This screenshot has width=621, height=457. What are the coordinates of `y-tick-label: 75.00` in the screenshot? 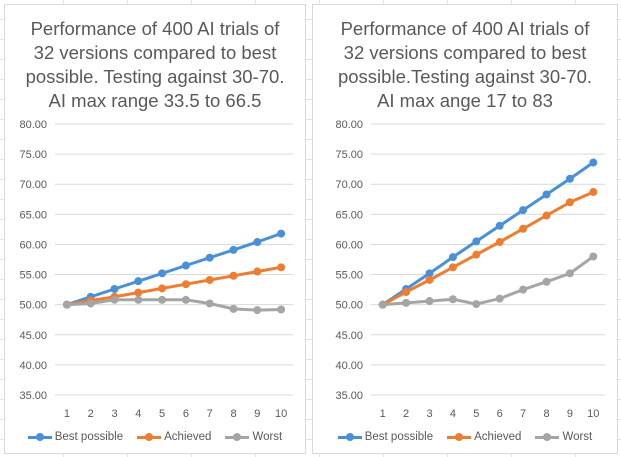 It's located at (349, 155).